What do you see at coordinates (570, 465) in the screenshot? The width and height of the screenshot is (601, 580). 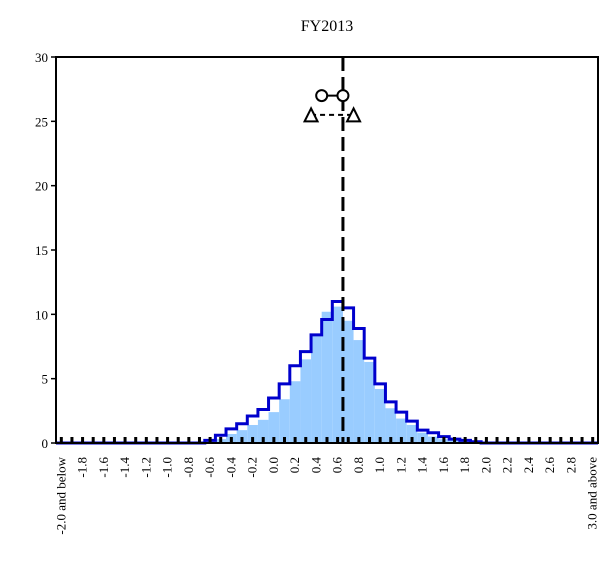 I see `x-tick-label: 2.8` at bounding box center [570, 465].